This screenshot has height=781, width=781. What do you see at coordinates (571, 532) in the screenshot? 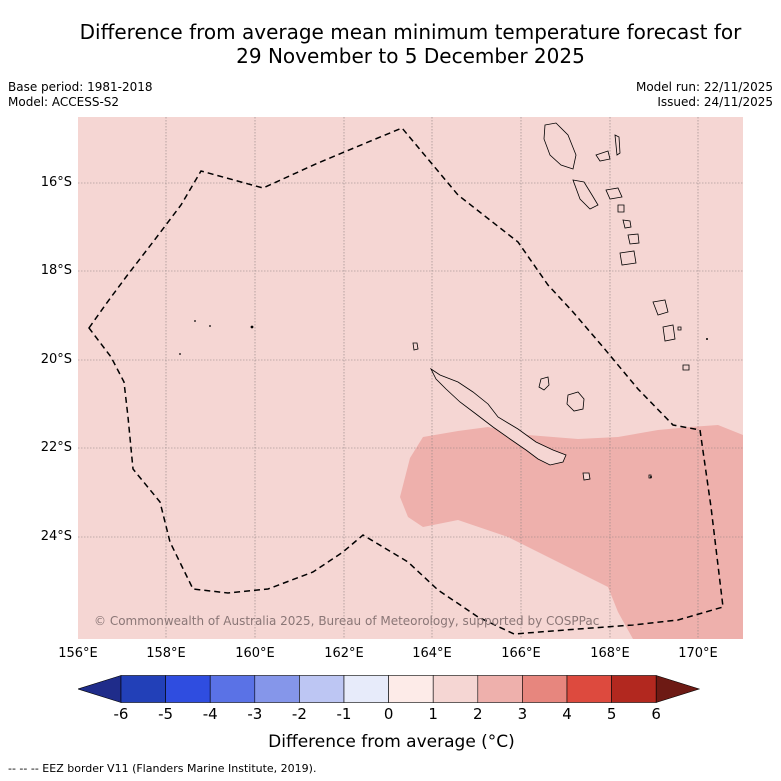
I see `warm-anomaly-region` at bounding box center [571, 532].